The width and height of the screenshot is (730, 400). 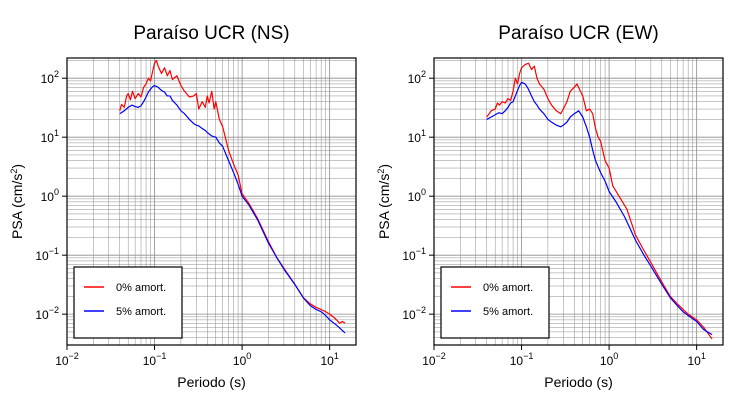 I want to click on chart-title: Paraíso UCR (EW), so click(x=578, y=33).